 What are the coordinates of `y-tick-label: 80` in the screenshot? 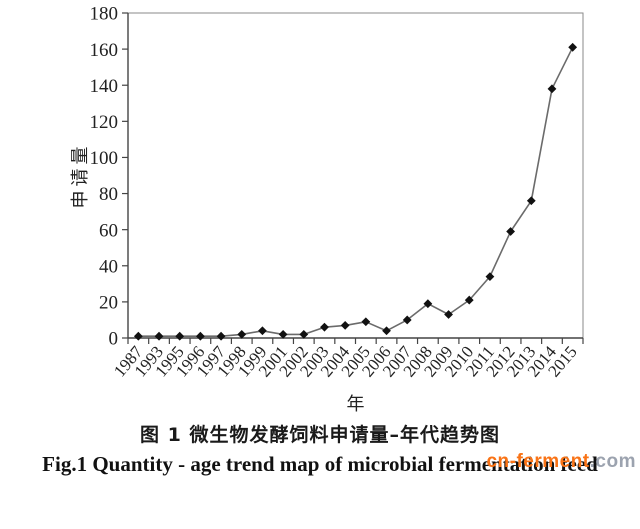 It's located at (108, 194).